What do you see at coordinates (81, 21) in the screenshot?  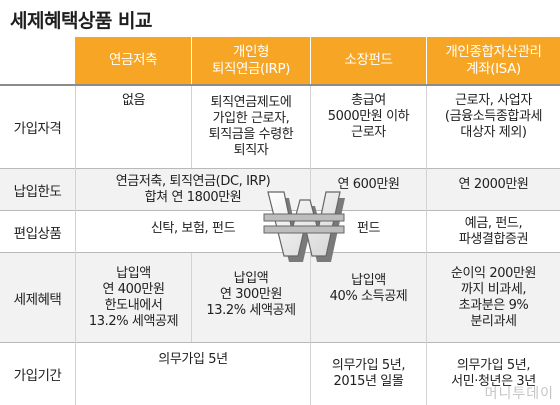 I see `page-title: 세제혜택상품 비교` at bounding box center [81, 21].